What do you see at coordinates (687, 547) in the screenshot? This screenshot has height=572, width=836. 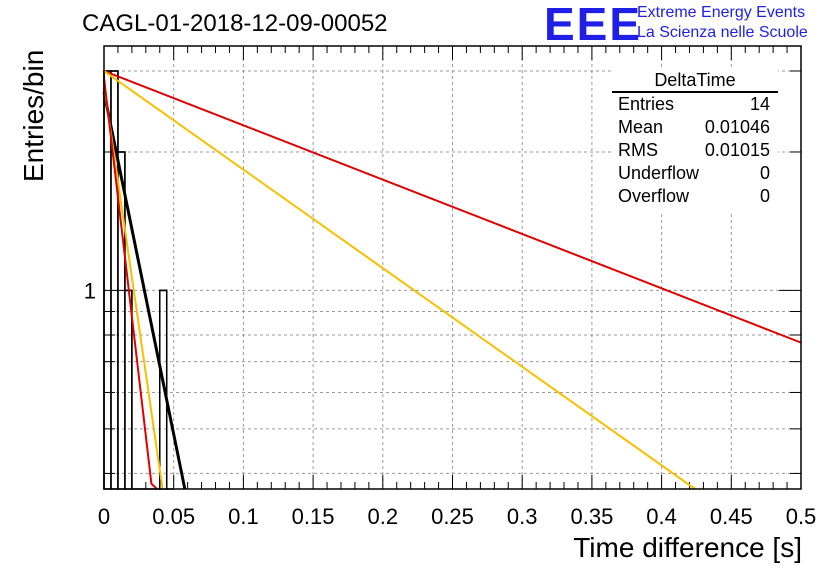 I see `x-axis-title: Time difference [s]` at bounding box center [687, 547].